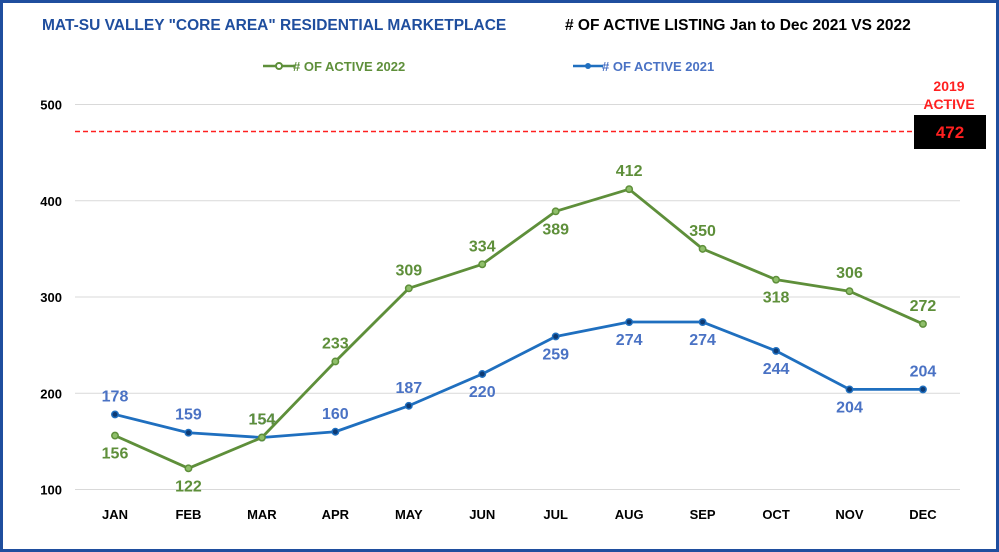  I want to click on y-tick-label-400: 400, so click(51, 201).